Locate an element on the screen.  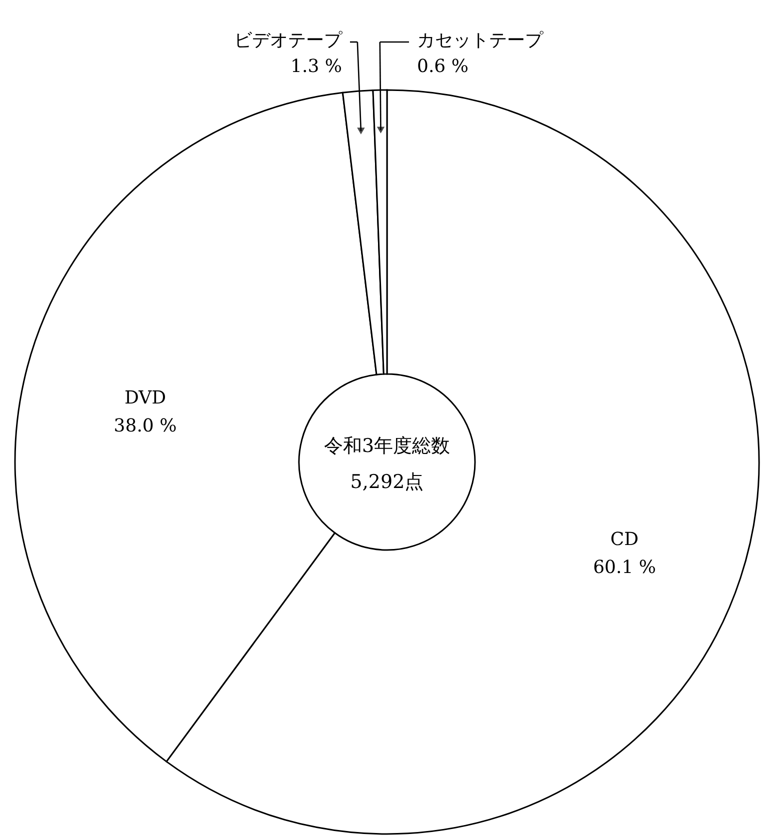
data-label: 0.6 % is located at coordinates (442, 66).